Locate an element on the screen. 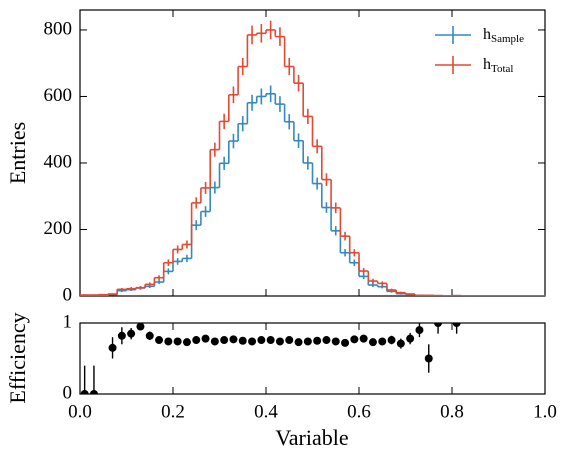 The image size is (569, 464). legend-label: hSample is located at coordinates (503, 35).